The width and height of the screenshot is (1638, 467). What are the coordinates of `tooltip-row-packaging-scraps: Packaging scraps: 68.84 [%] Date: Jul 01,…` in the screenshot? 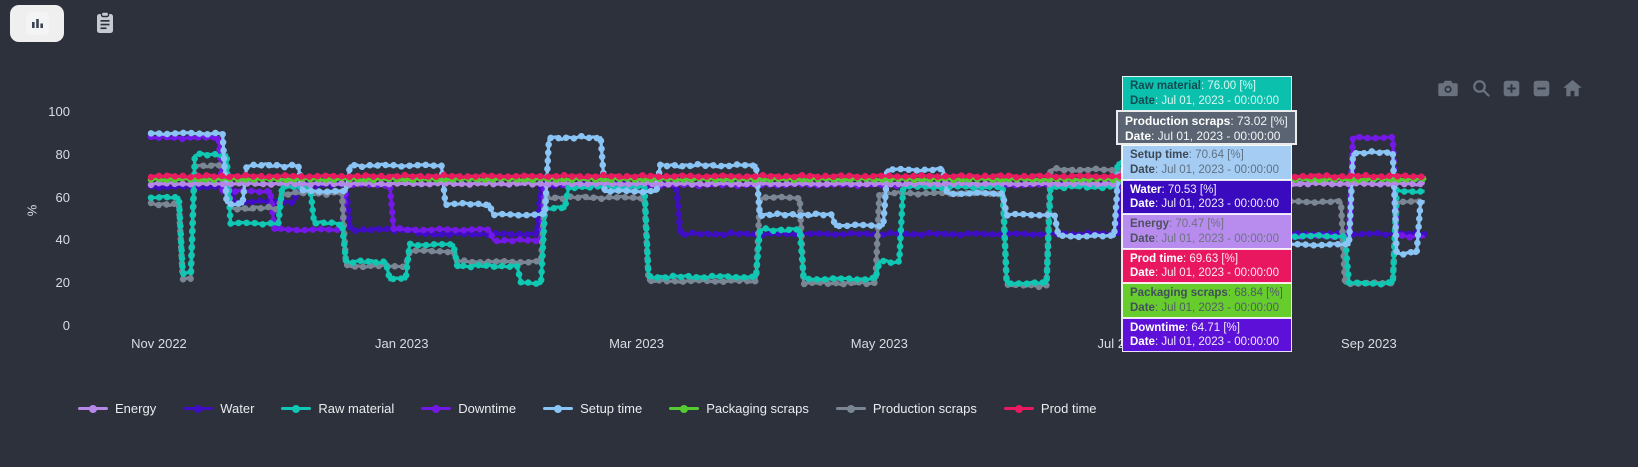 It's located at (1207, 300).